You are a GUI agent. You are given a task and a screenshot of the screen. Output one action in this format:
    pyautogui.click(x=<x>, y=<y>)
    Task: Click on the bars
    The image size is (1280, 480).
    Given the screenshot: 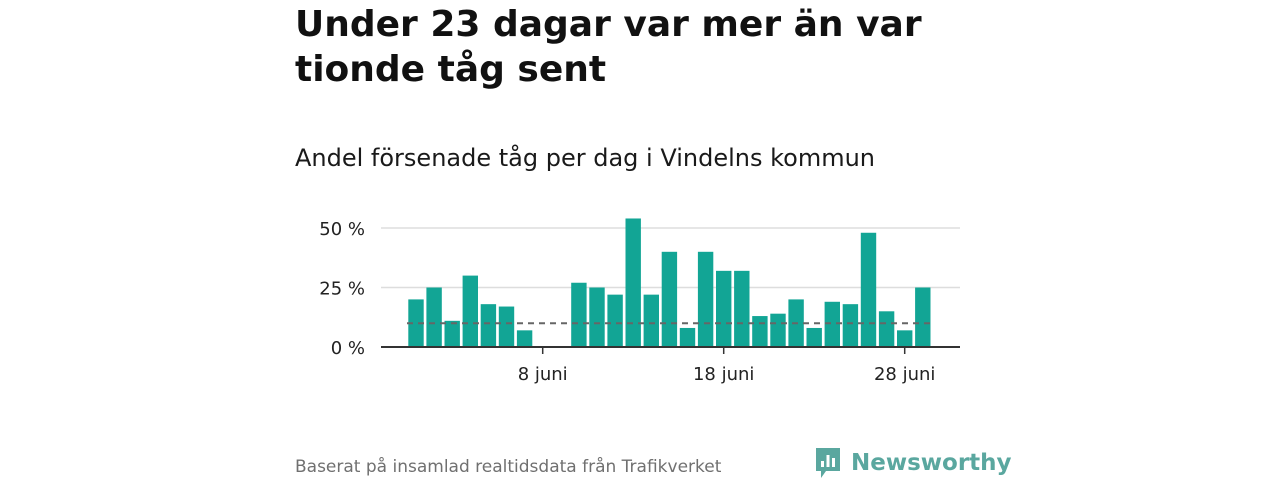 What is the action you would take?
    pyautogui.click(x=669, y=282)
    